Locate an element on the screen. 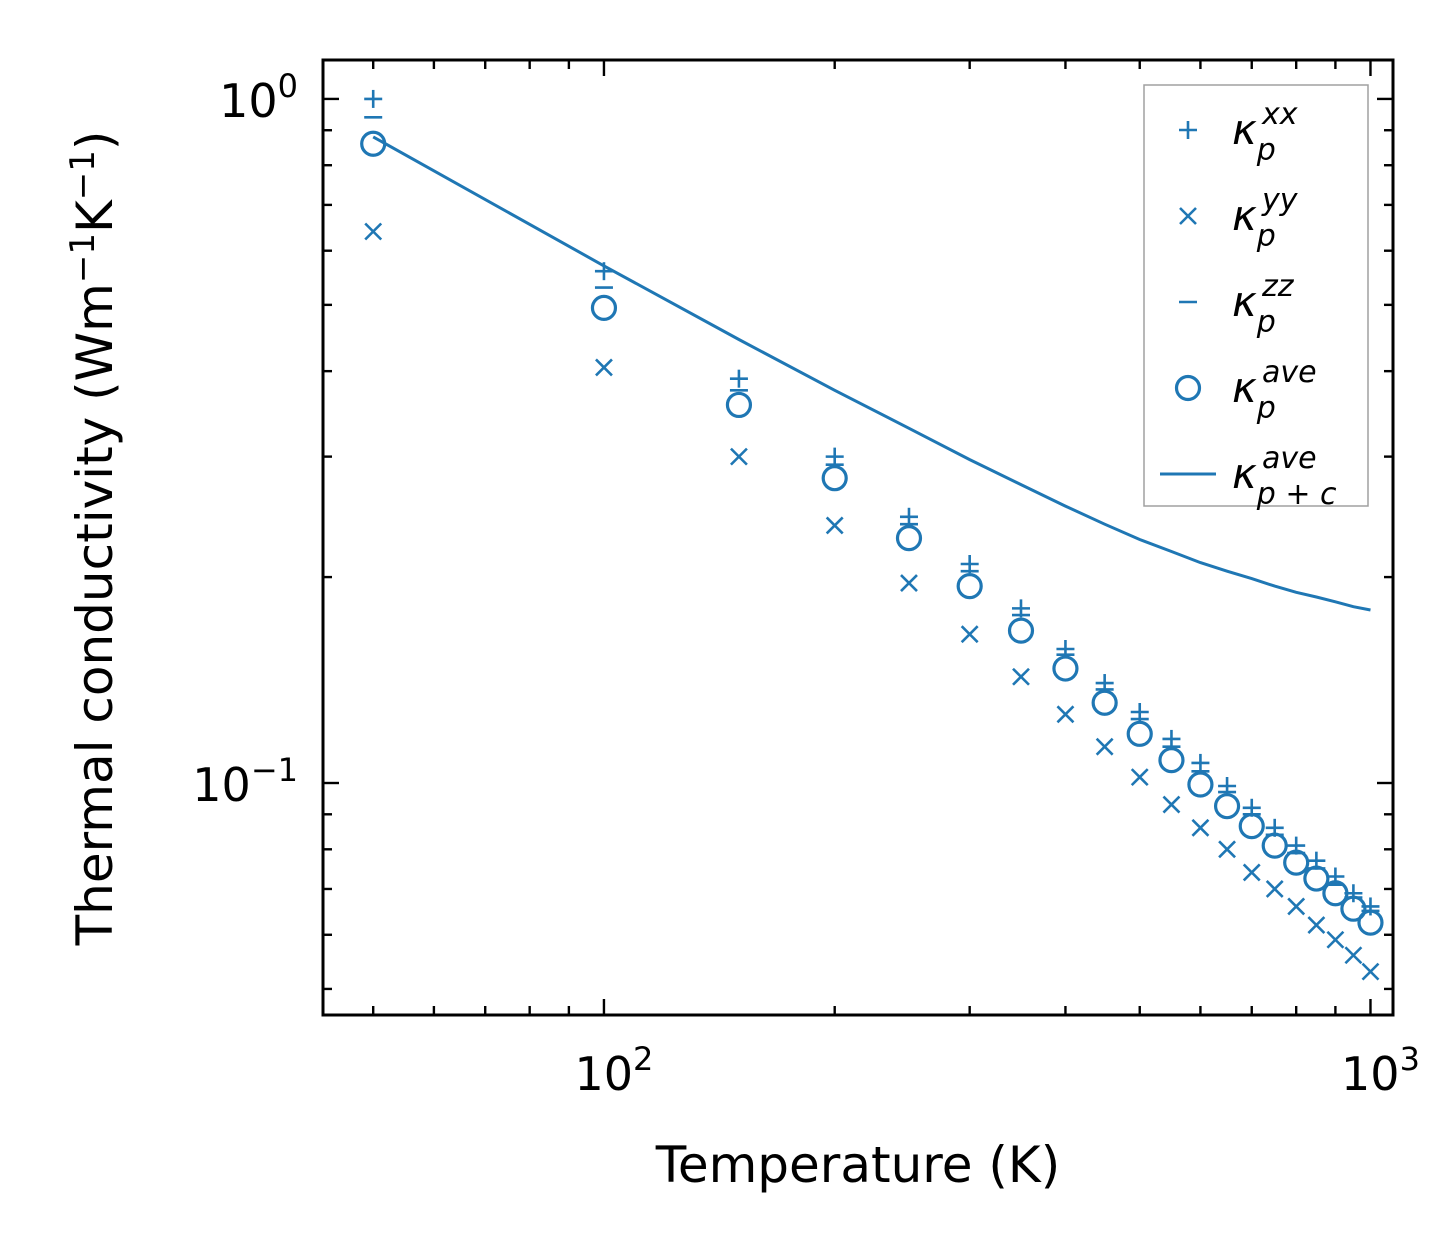 The image size is (1454, 1254). legend-label-kappa_xx: κpxx is located at coordinates (1265, 132).